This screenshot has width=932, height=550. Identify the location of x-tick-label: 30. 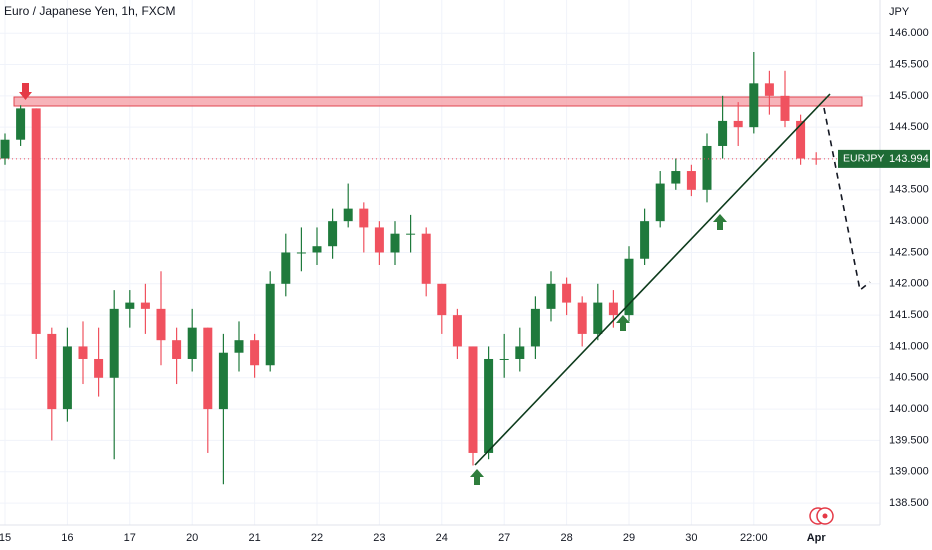
(691, 538).